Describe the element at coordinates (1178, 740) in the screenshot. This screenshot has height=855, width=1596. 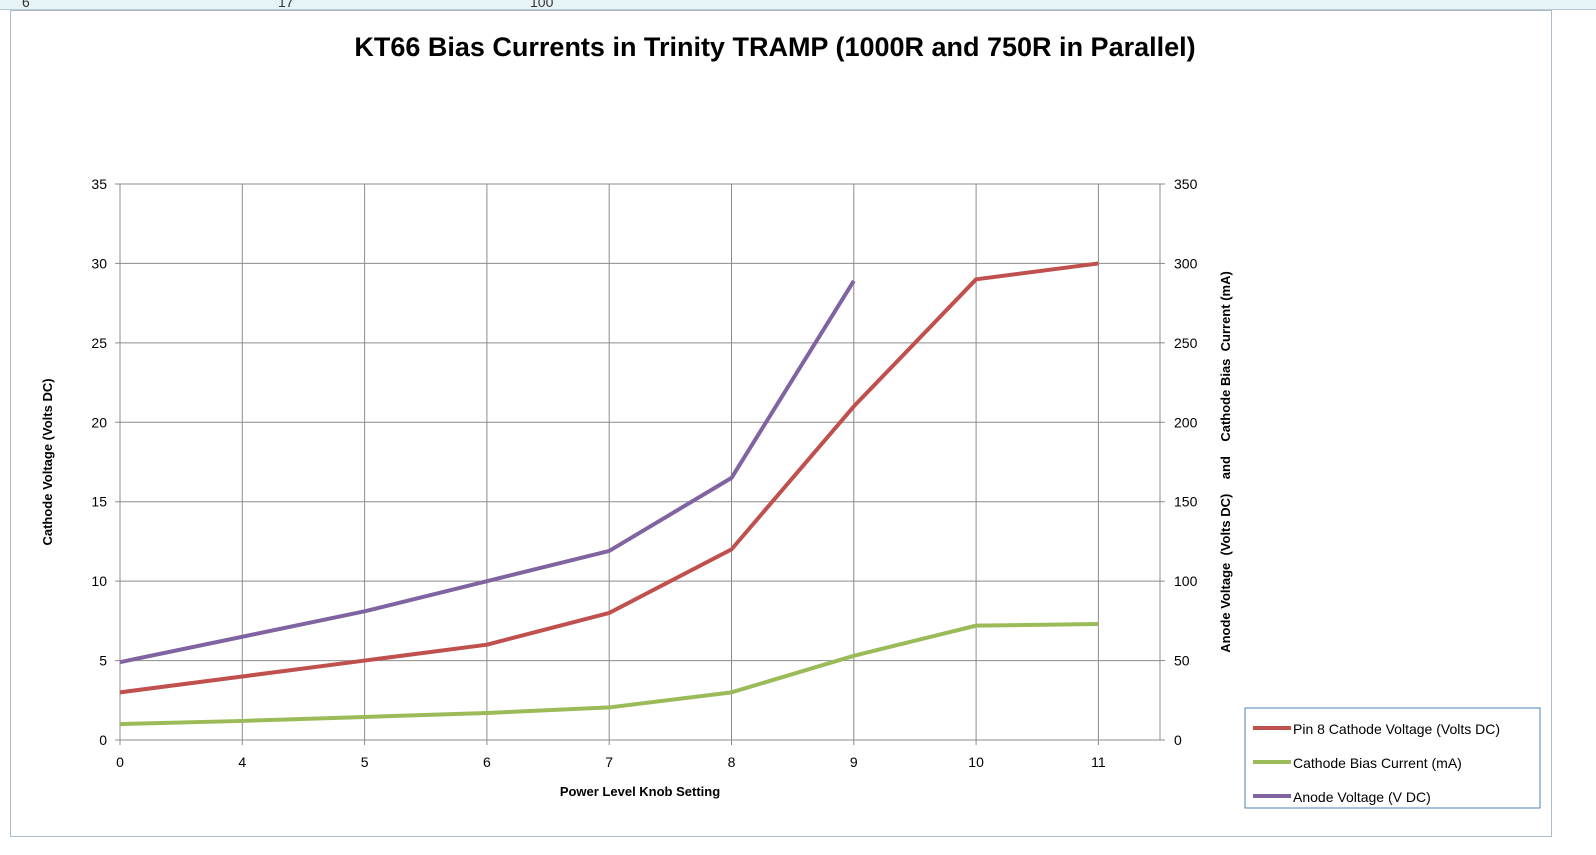
I see `y2-tick-label: 0` at that location.